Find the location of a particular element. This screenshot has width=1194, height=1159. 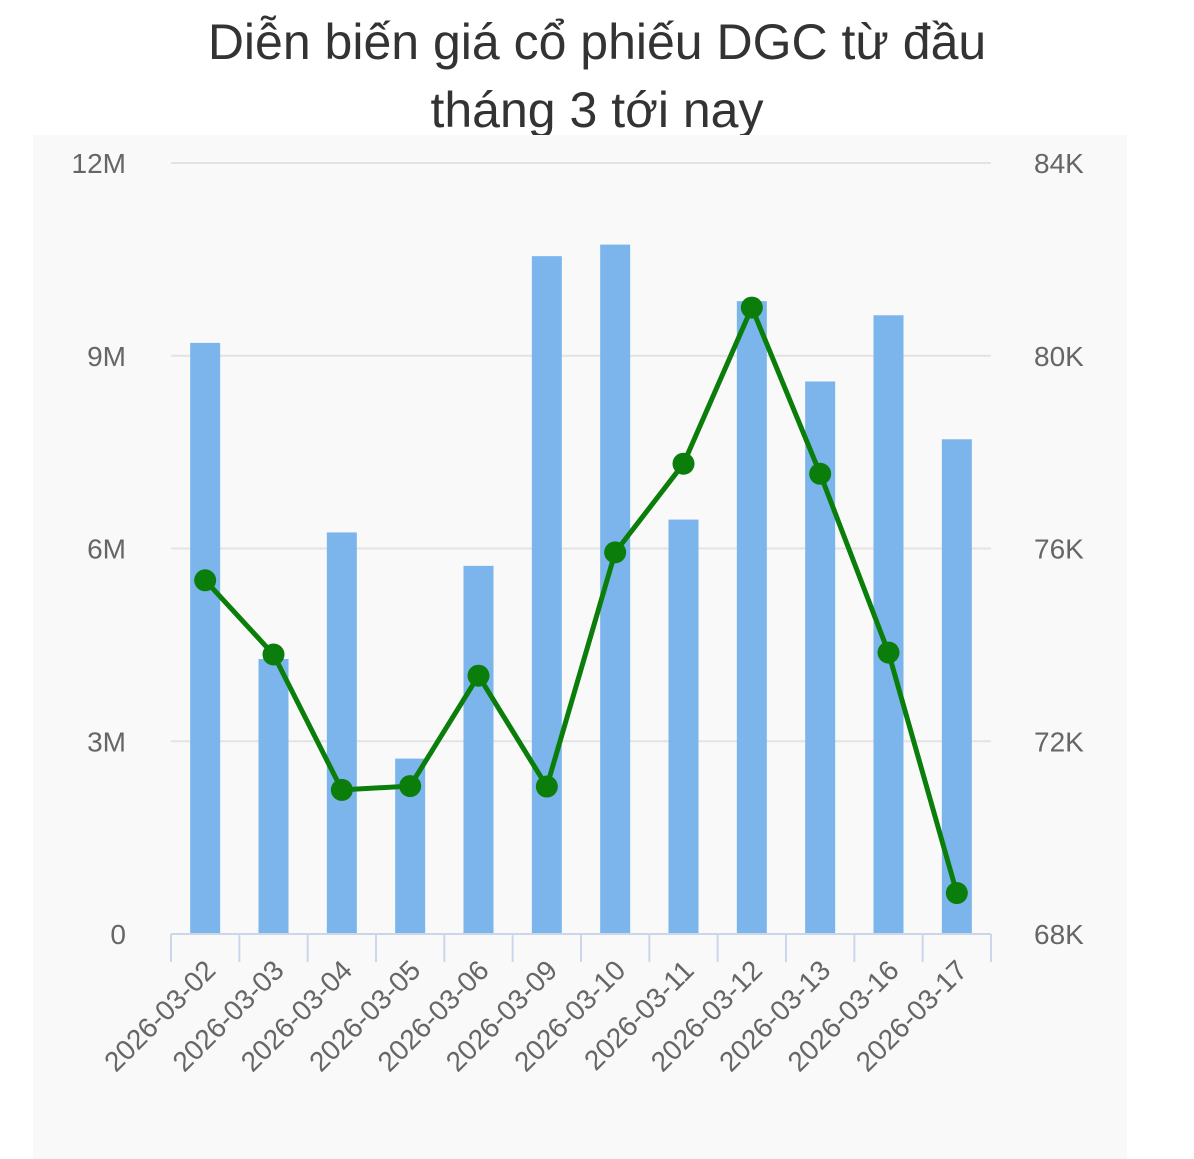

y-left-tick-label: 6M is located at coordinates (106, 549).